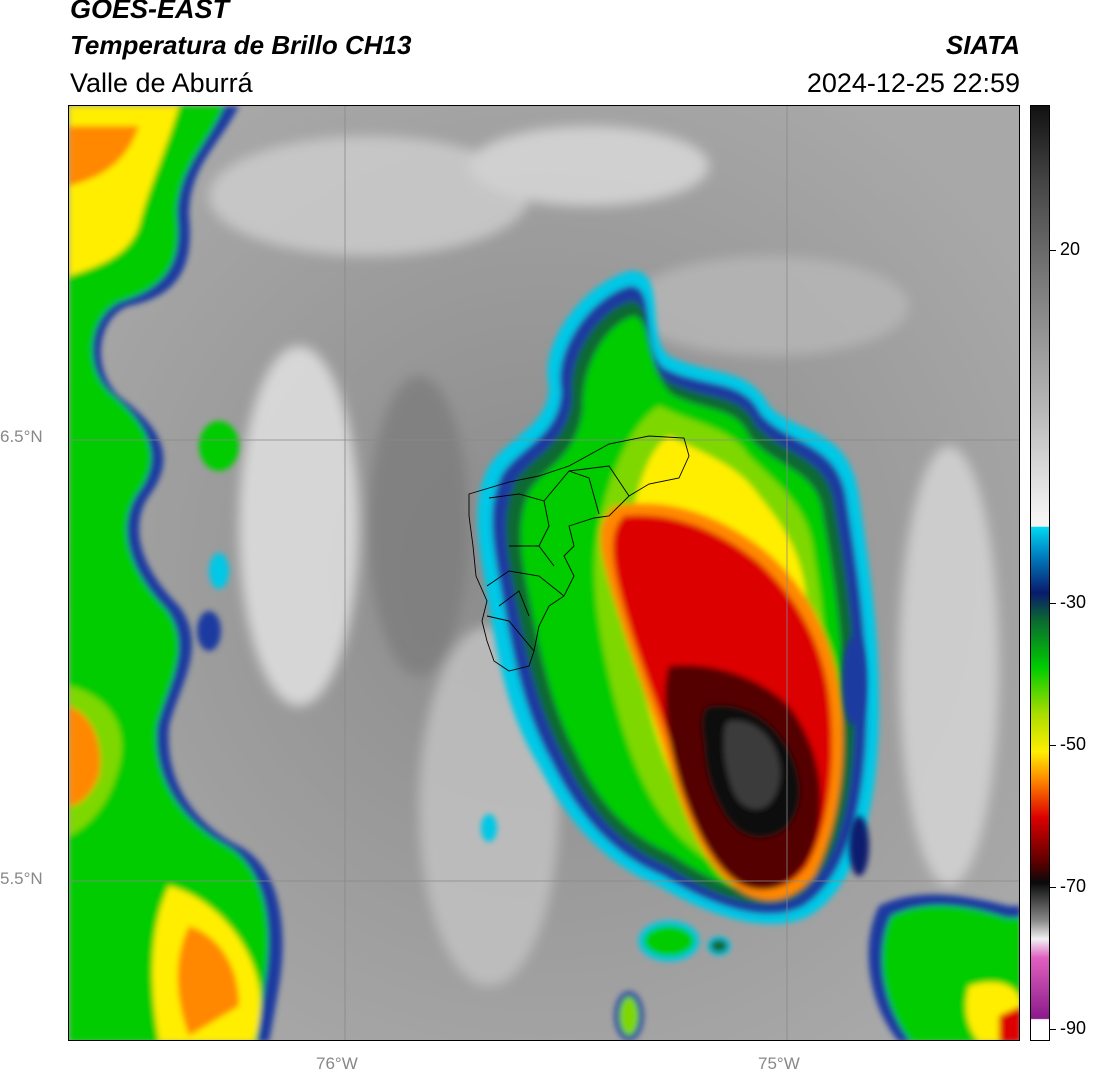 The height and width of the screenshot is (1078, 1094). I want to click on region-subtitle: Valle de Aburrá, so click(161, 83).